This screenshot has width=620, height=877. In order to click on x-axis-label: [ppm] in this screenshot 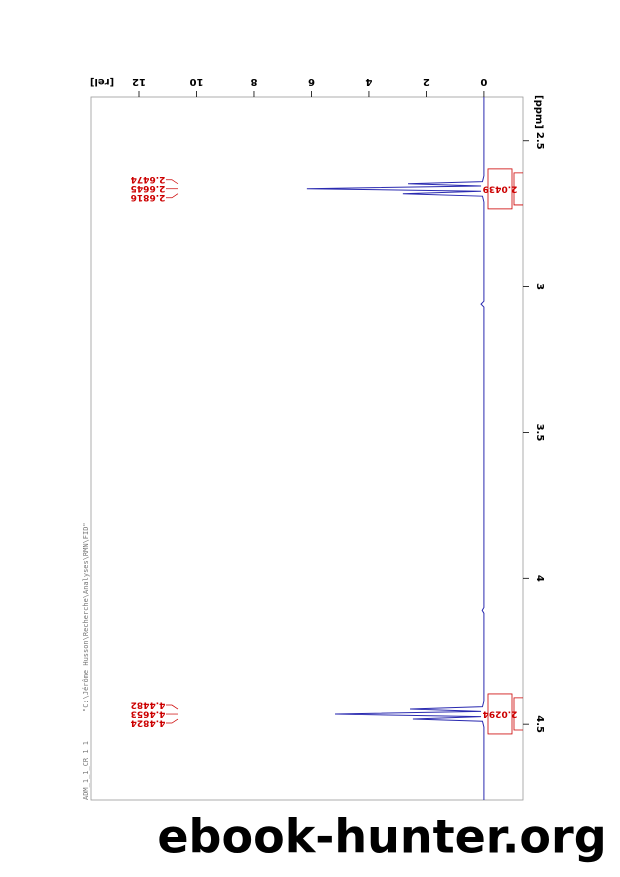, I will do `click(538, 112)`.